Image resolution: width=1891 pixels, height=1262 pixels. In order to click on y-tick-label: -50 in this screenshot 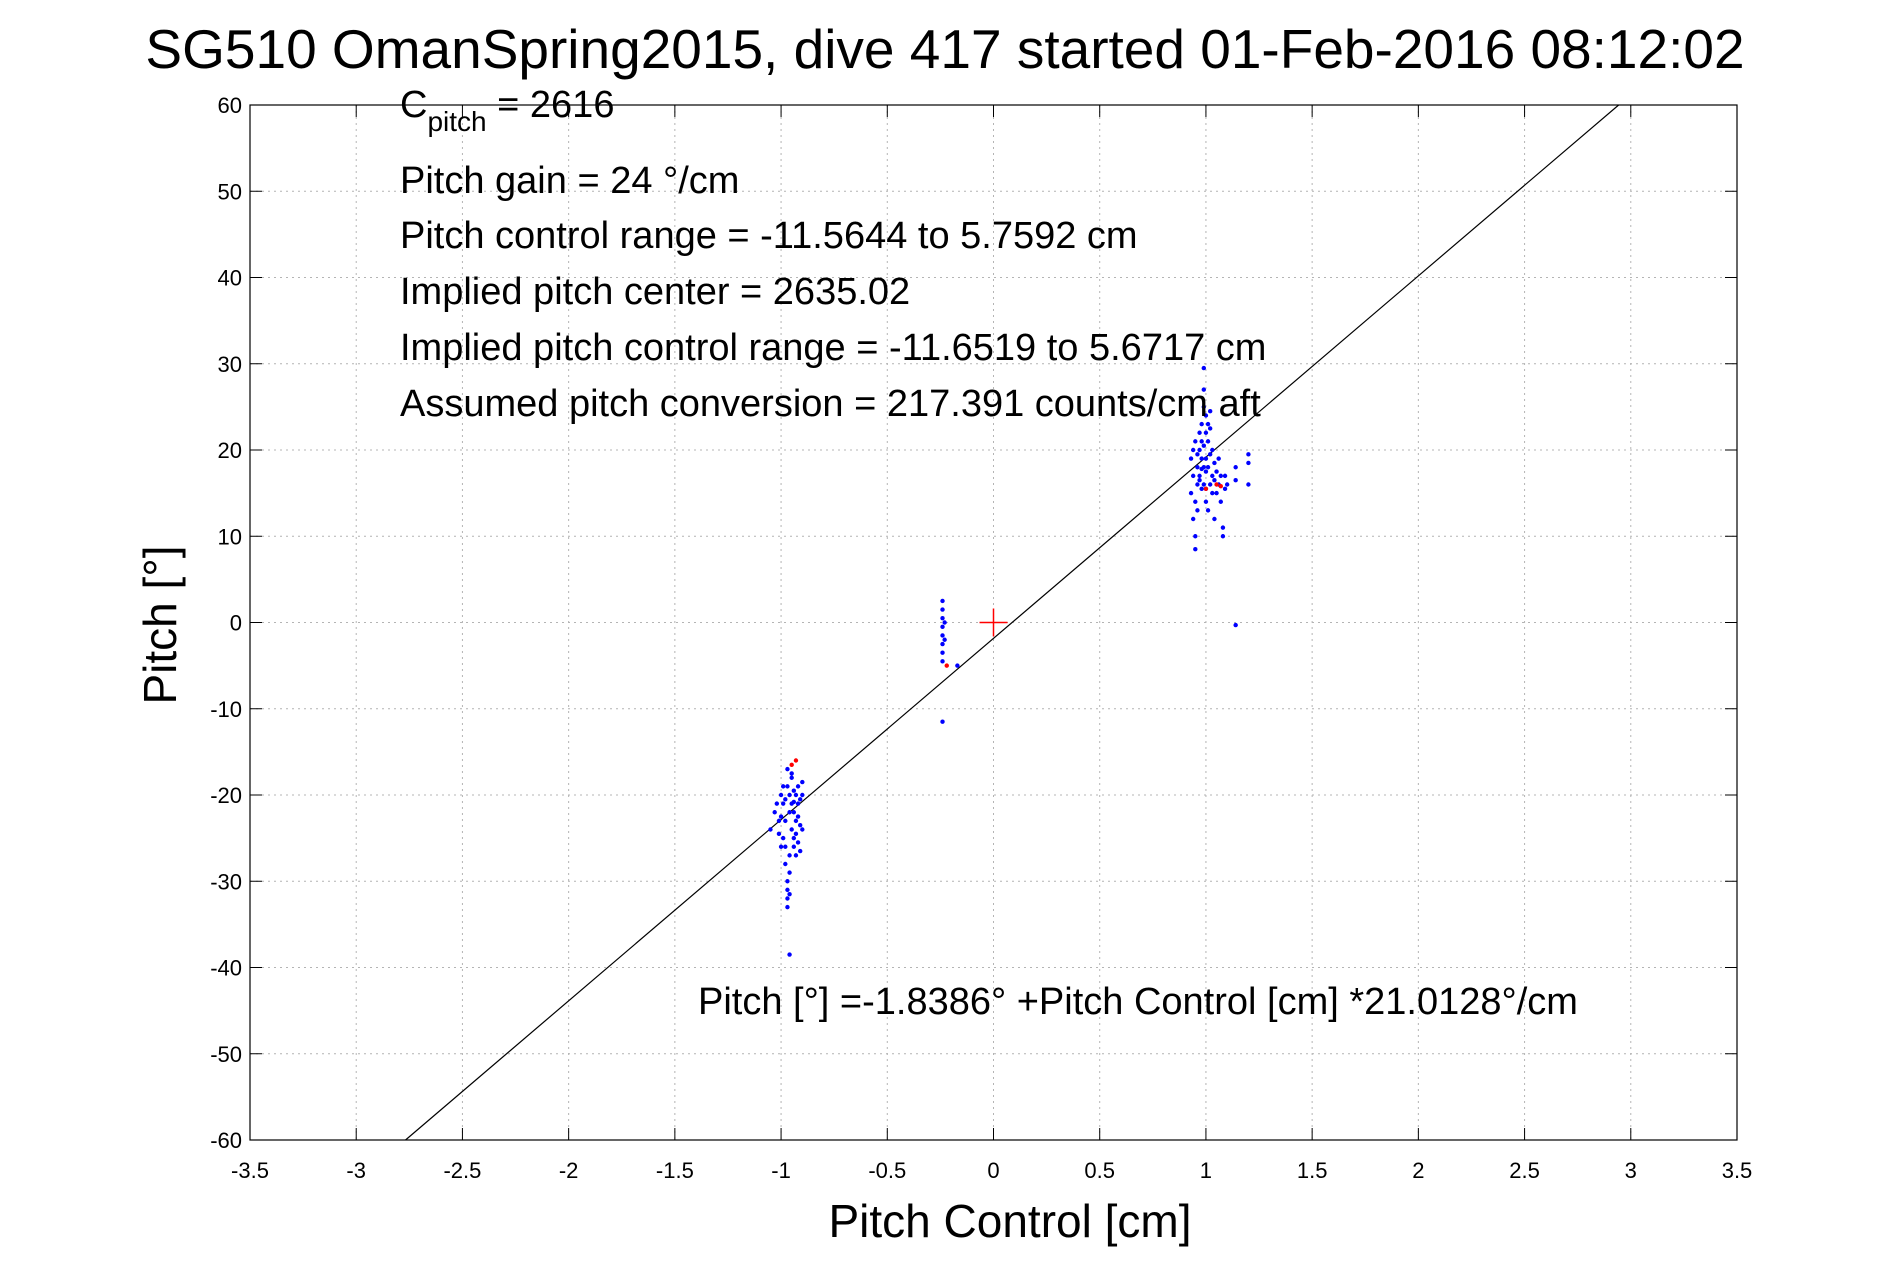, I will do `click(226, 1054)`.